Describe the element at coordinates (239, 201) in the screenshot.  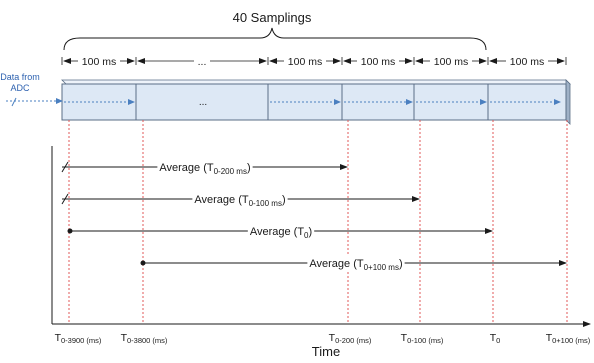
I see `average-label: Average (T0-100 ms)` at that location.